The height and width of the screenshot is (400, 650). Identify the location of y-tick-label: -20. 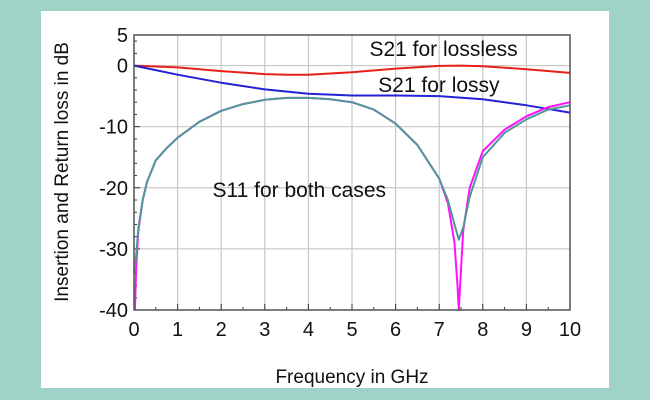
(113, 189).